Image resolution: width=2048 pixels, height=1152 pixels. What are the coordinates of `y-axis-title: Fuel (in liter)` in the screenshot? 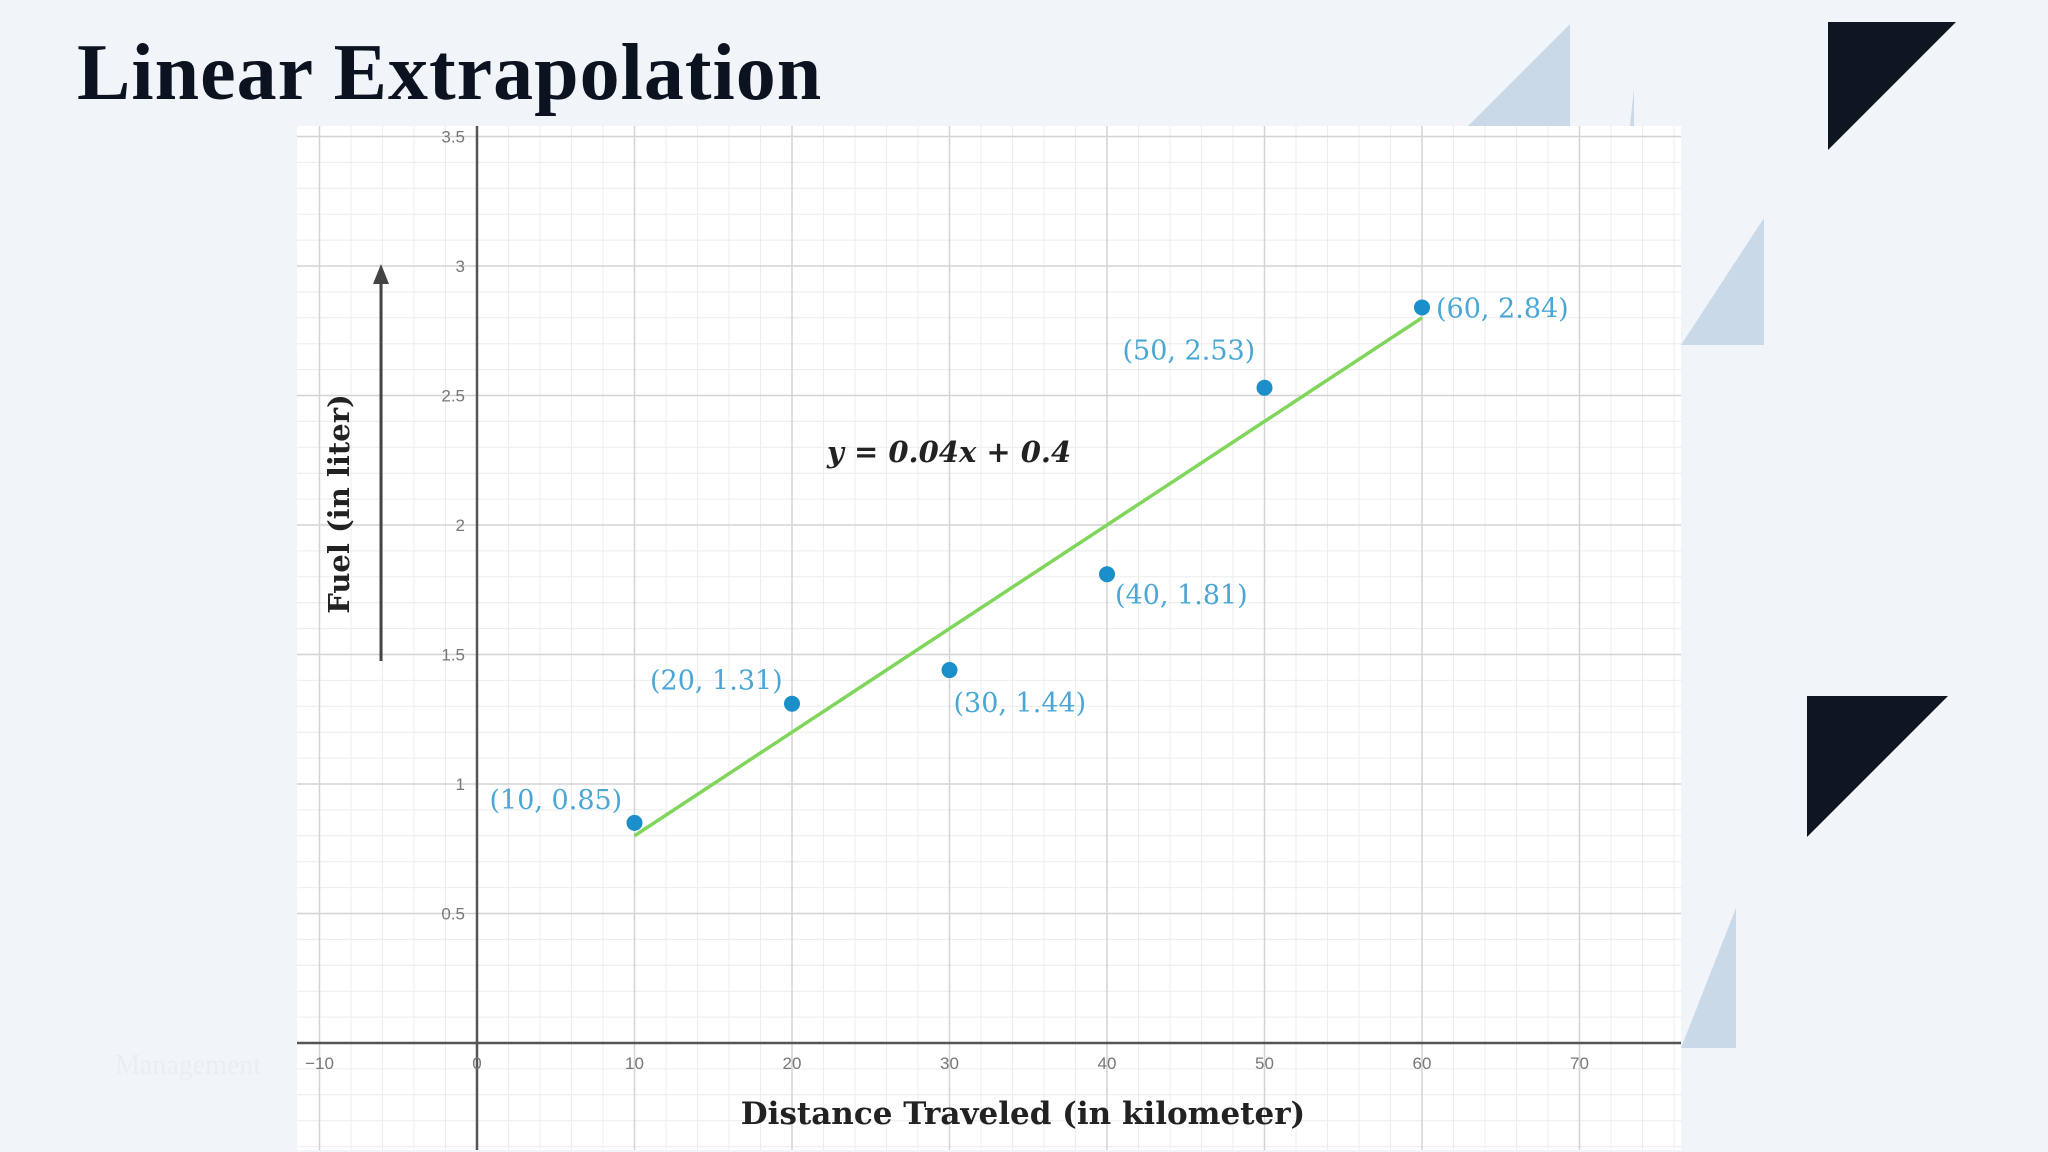 It's located at (339, 504).